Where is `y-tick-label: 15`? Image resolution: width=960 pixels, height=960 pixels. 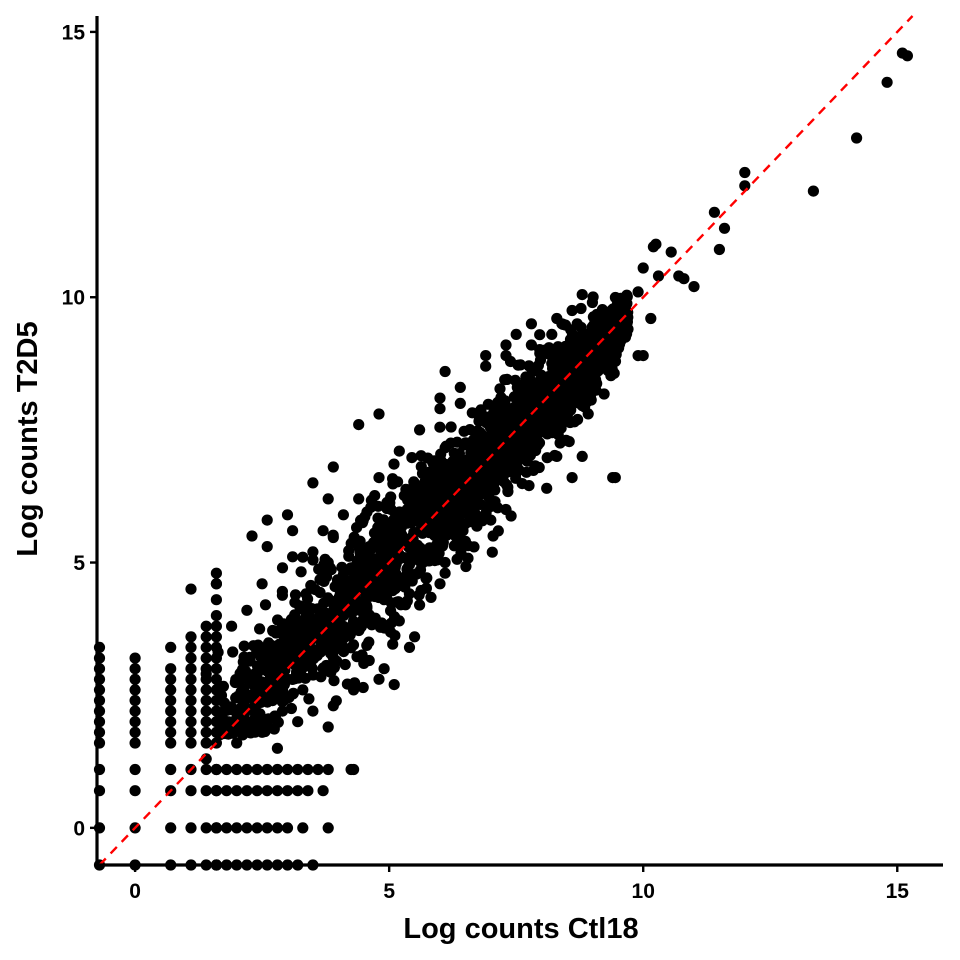
y-tick-label: 15 is located at coordinates (74, 32).